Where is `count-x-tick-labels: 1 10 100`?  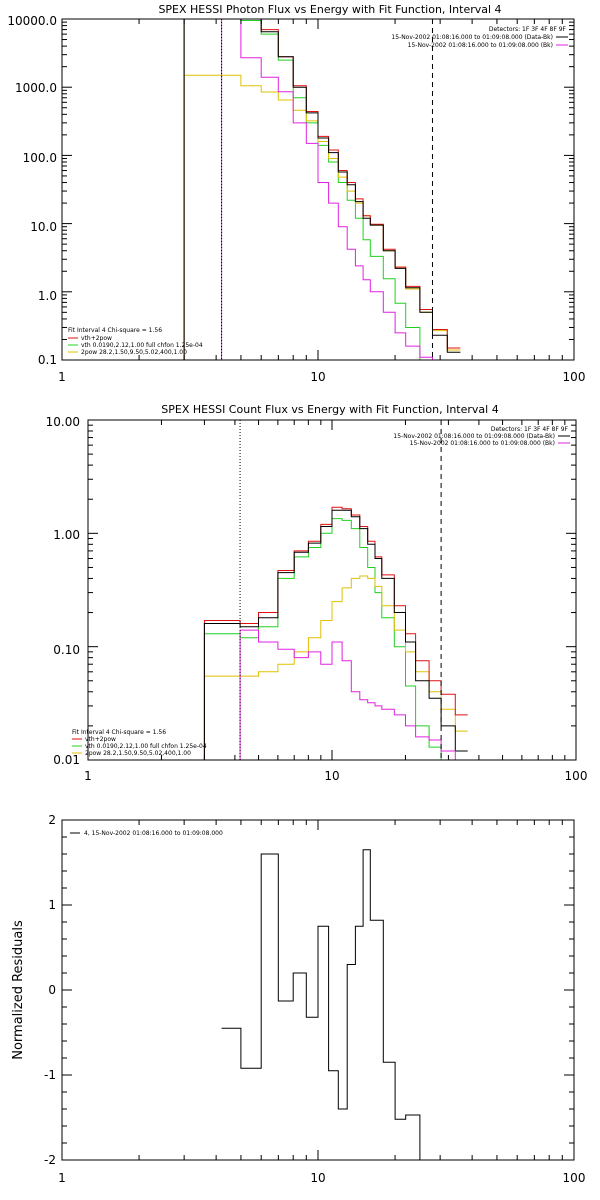 count-x-tick-labels: 1 10 100 is located at coordinates (335, 776).